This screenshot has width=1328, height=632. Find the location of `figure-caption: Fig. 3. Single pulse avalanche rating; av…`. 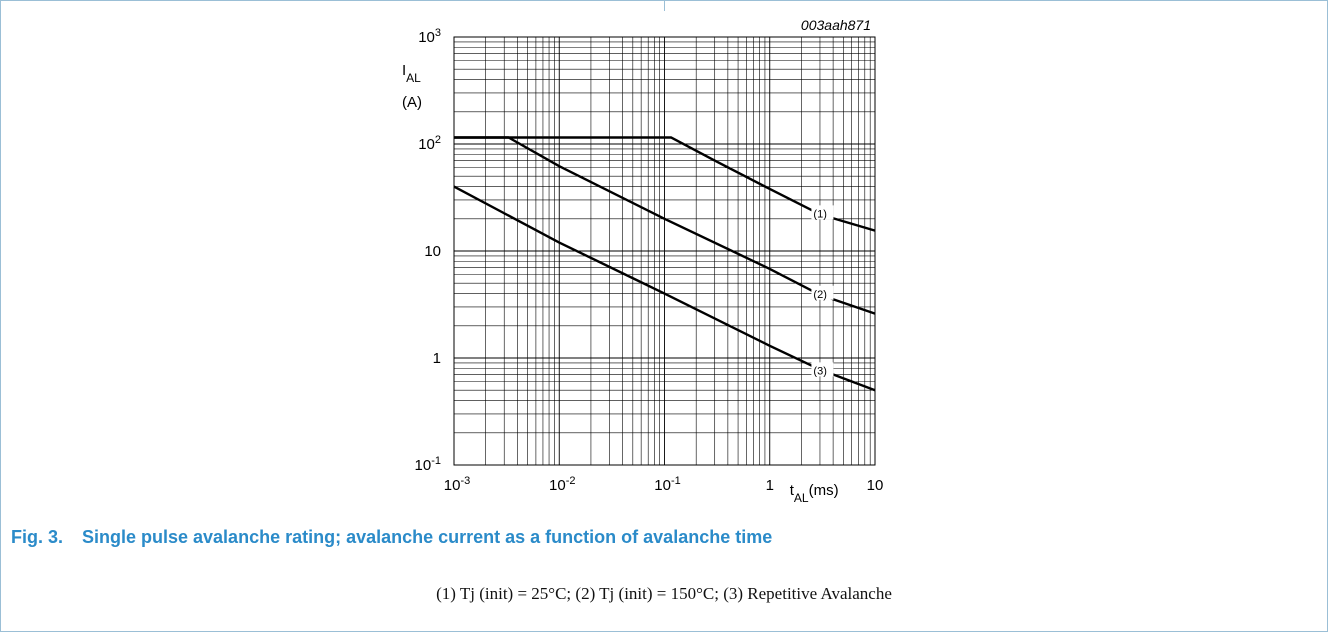

figure-caption: Fig. 3. Single pulse avalanche rating; av… is located at coordinates (391, 537).